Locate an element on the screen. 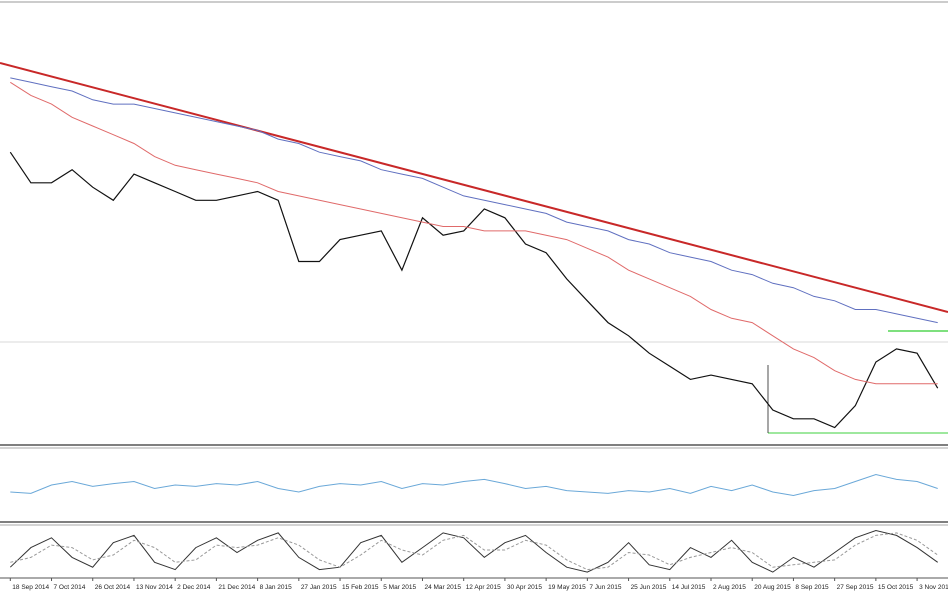 The width and height of the screenshot is (948, 593). x-tick-label: 14 Jul 2015 is located at coordinates (689, 587).